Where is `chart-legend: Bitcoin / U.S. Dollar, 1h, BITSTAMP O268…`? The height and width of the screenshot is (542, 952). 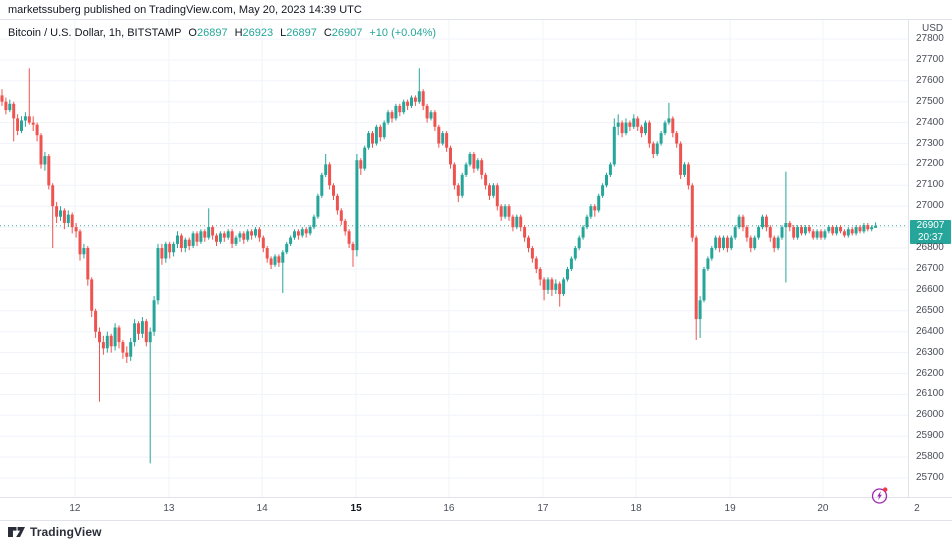 chart-legend: Bitcoin / U.S. Dollar, 1h, BITSTAMP O268… is located at coordinates (222, 33).